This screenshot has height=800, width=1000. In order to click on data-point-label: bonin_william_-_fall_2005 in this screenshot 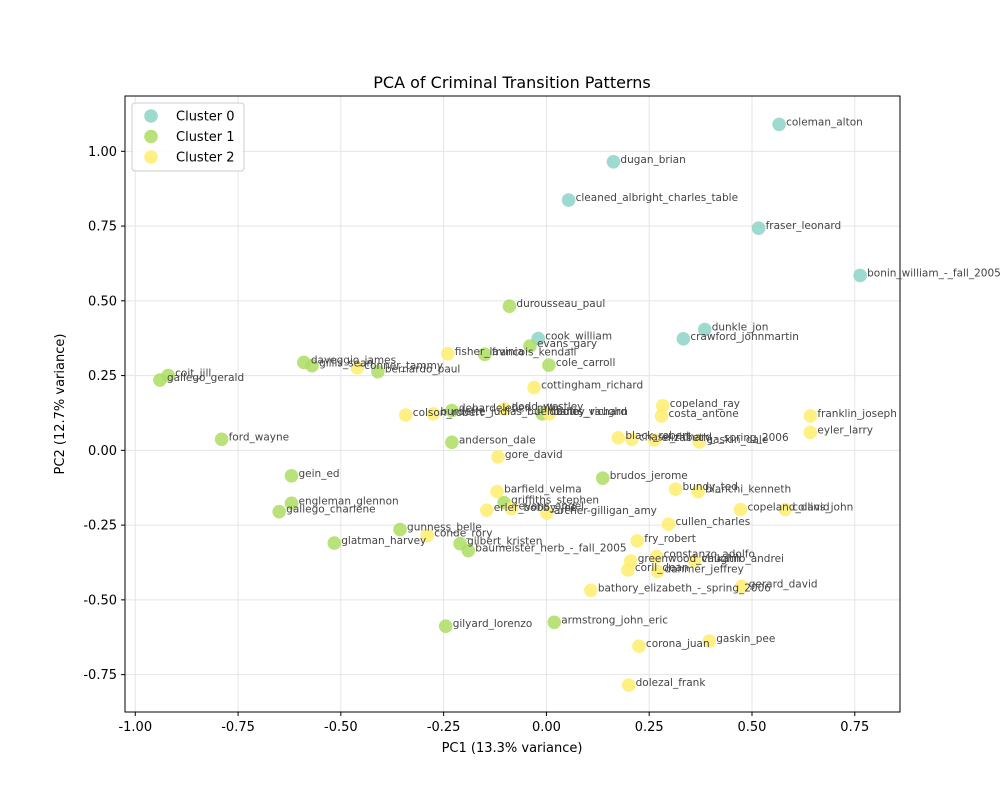, I will do `click(933, 273)`.